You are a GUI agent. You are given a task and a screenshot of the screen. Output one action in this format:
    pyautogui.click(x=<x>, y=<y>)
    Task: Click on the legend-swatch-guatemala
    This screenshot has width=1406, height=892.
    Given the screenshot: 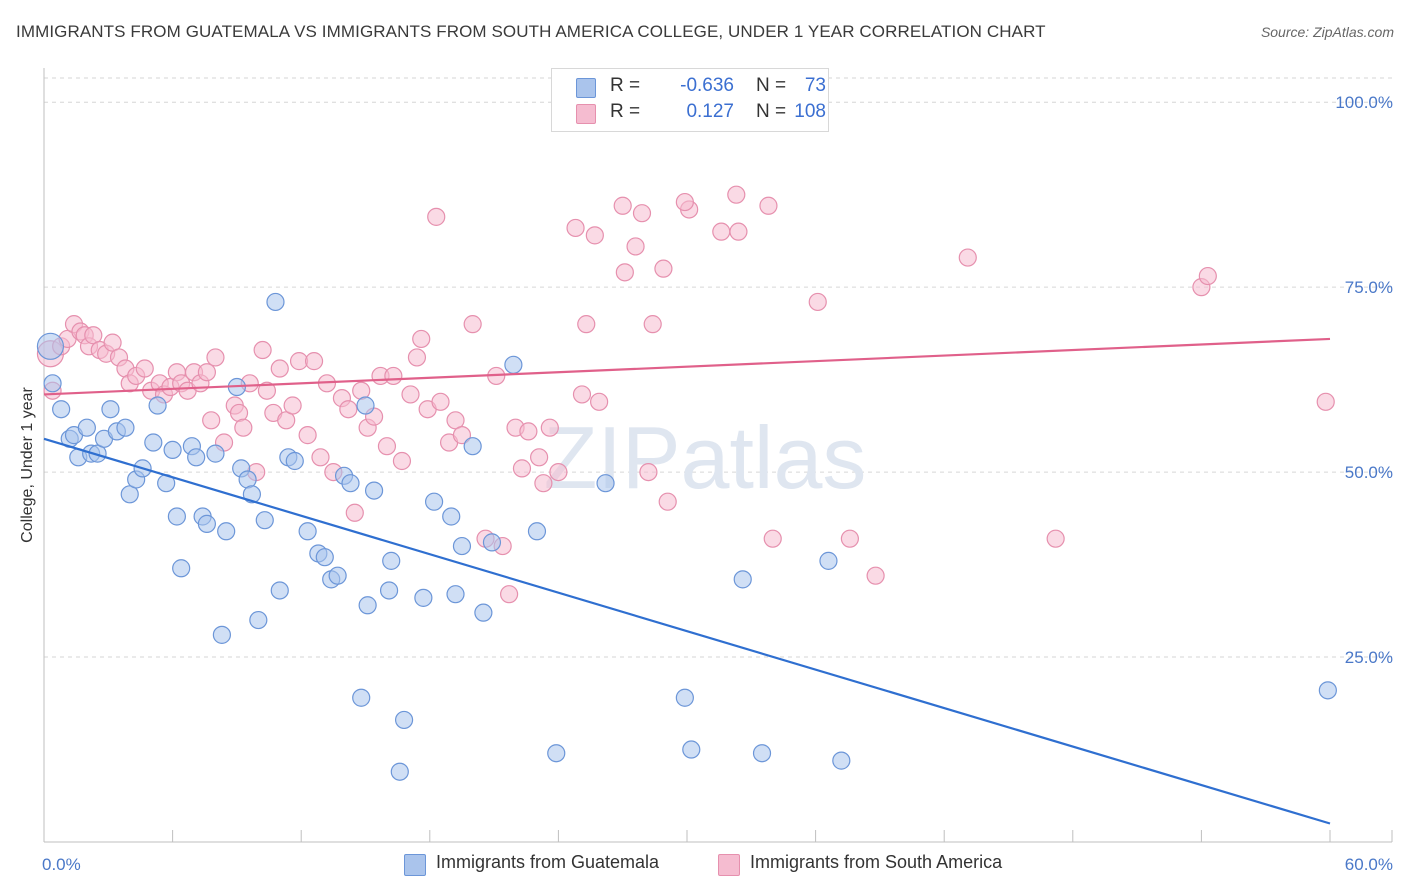 What is the action you would take?
    pyautogui.click(x=586, y=88)
    